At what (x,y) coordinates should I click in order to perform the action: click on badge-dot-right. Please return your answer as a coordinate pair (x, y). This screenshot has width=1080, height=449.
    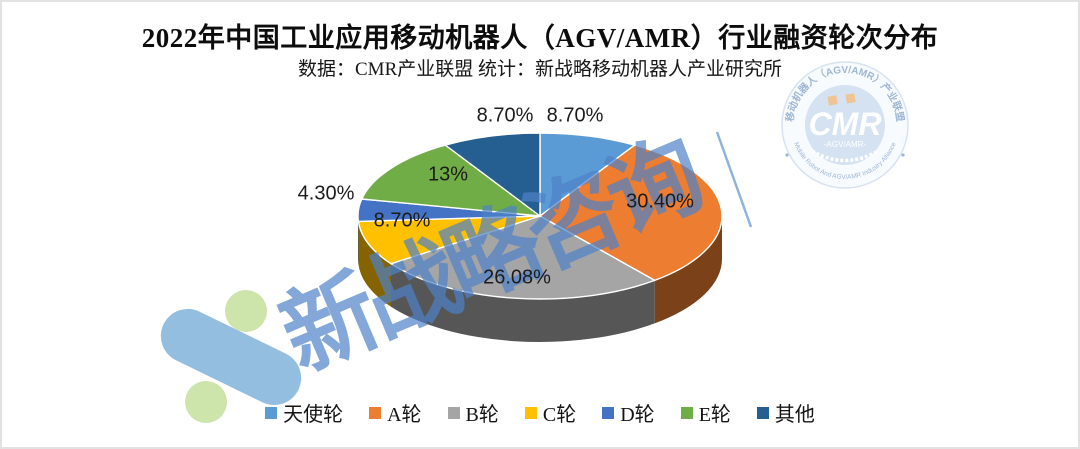
    Looking at the image, I should click on (903, 155).